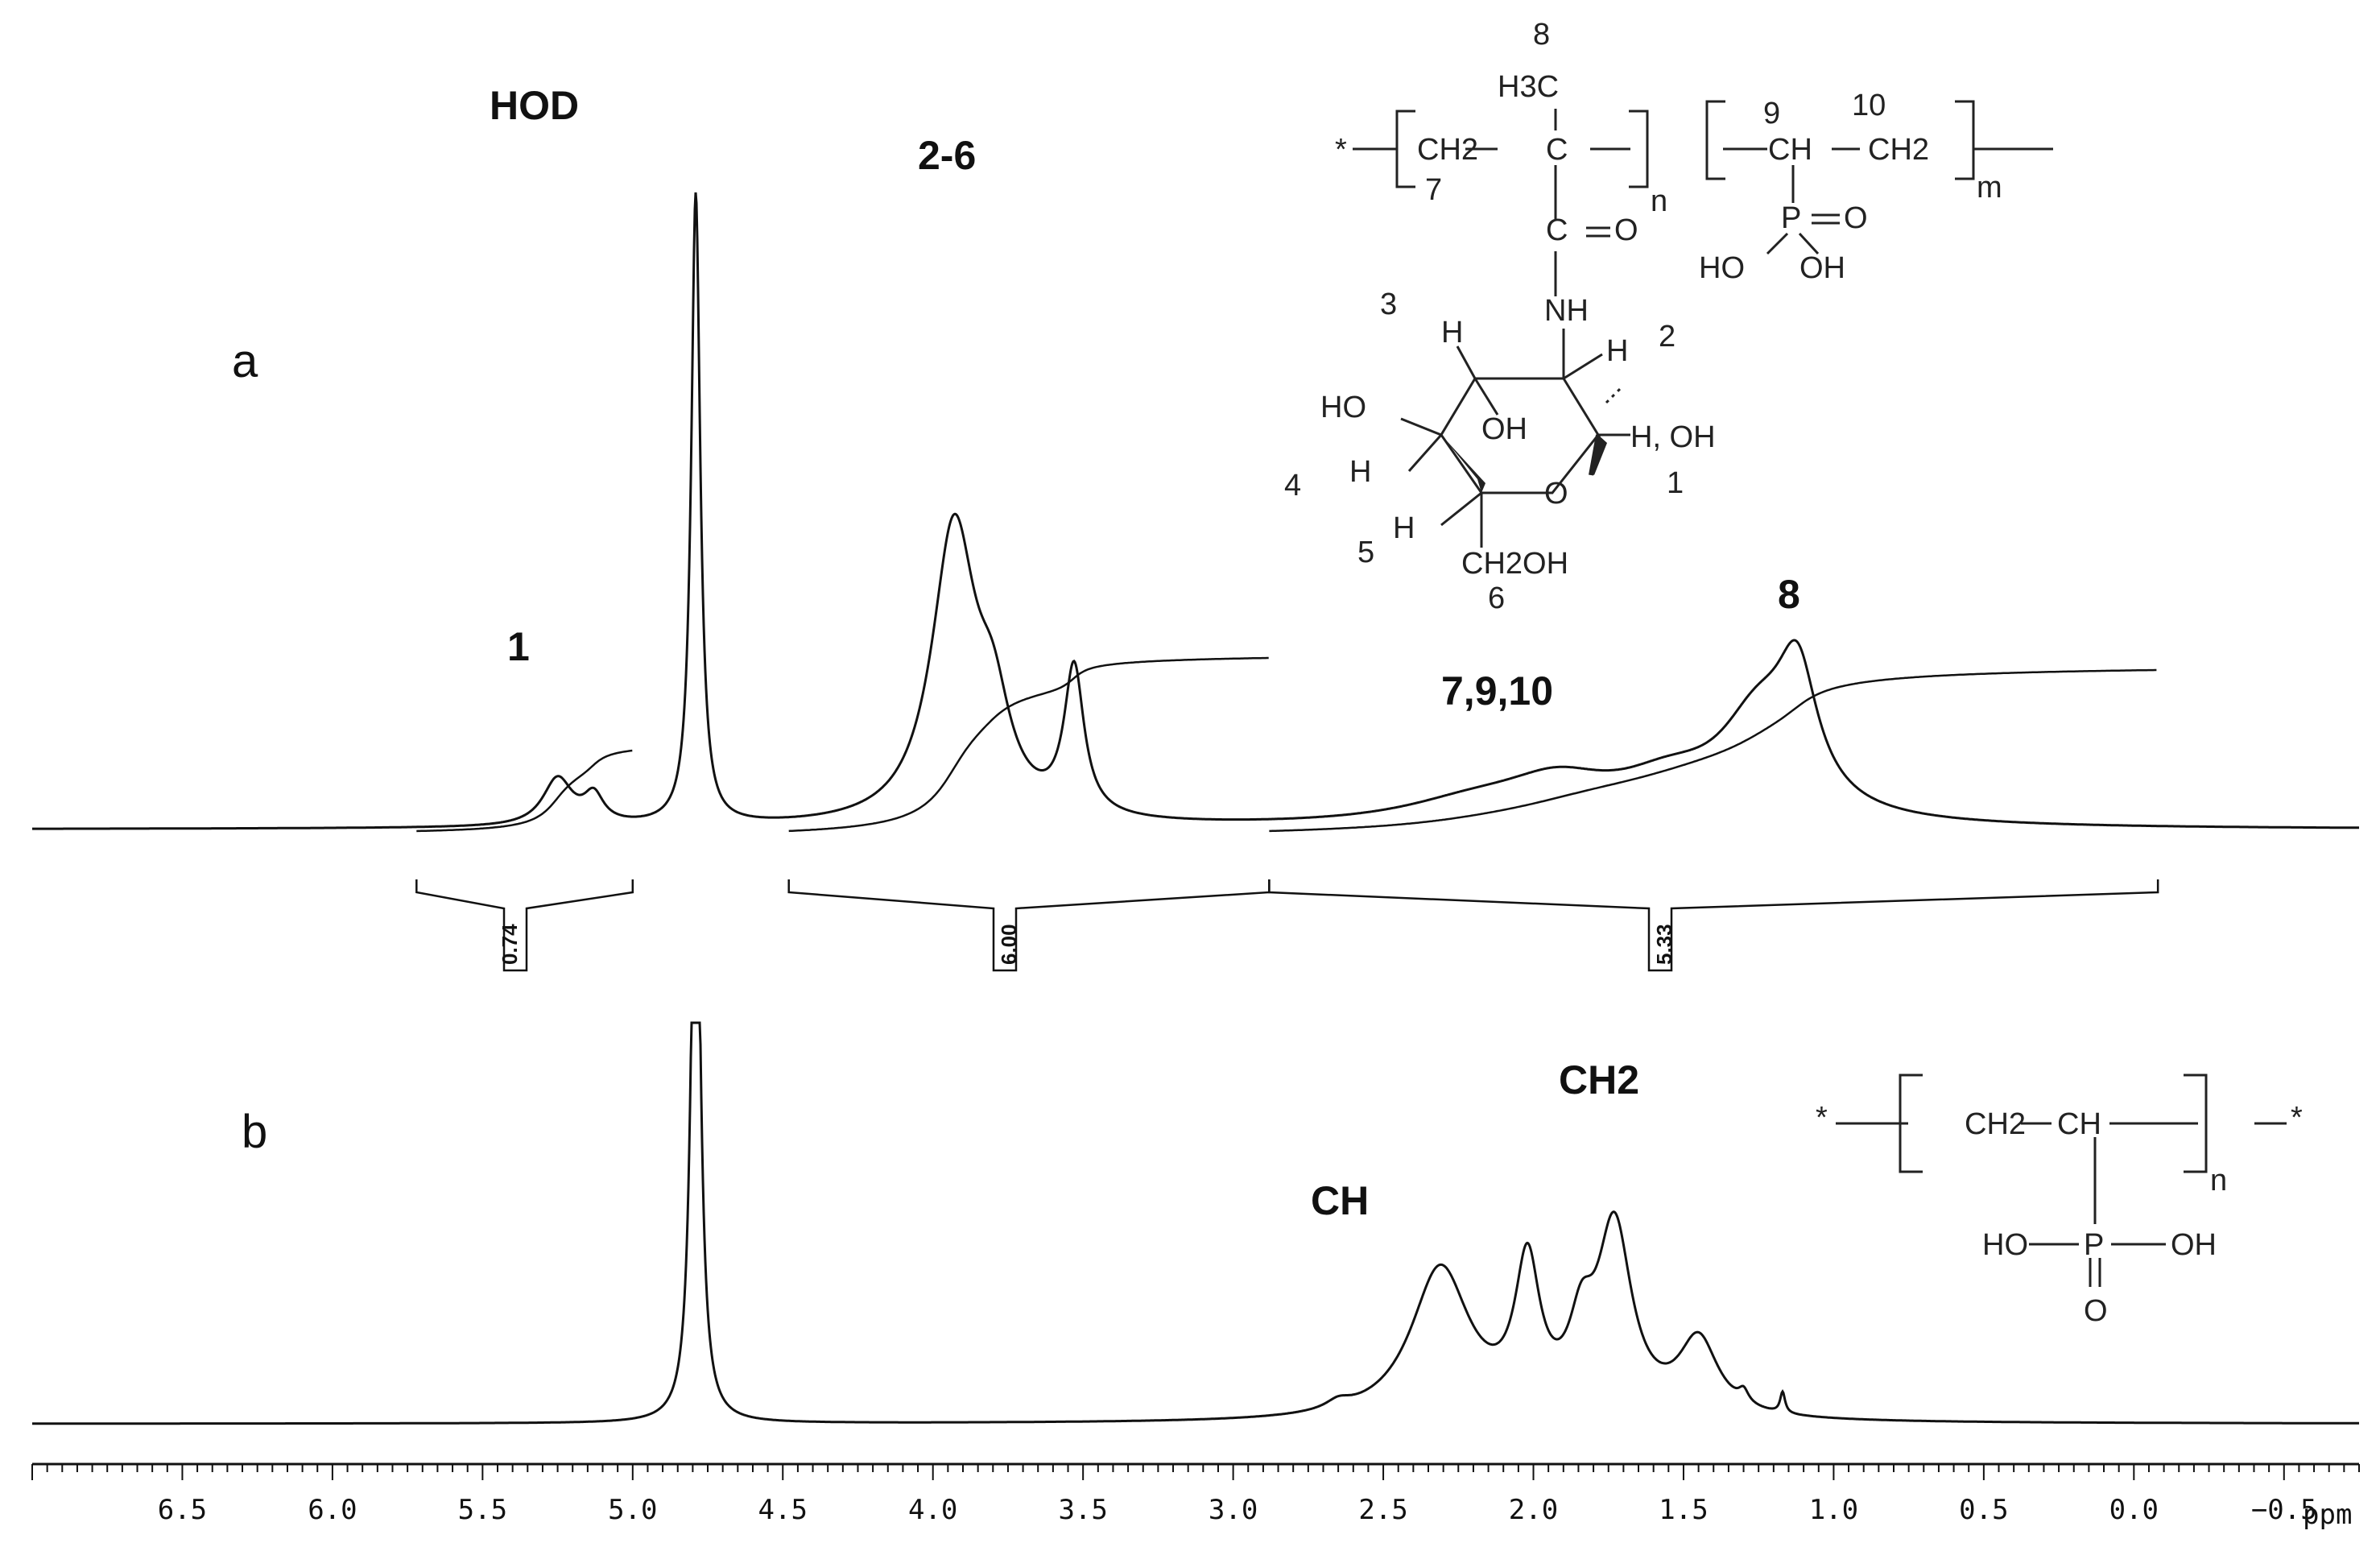 The width and height of the screenshot is (2380, 1543). Describe the element at coordinates (1833, 1510) in the screenshot. I see `x-tick-label: 1.0` at that location.